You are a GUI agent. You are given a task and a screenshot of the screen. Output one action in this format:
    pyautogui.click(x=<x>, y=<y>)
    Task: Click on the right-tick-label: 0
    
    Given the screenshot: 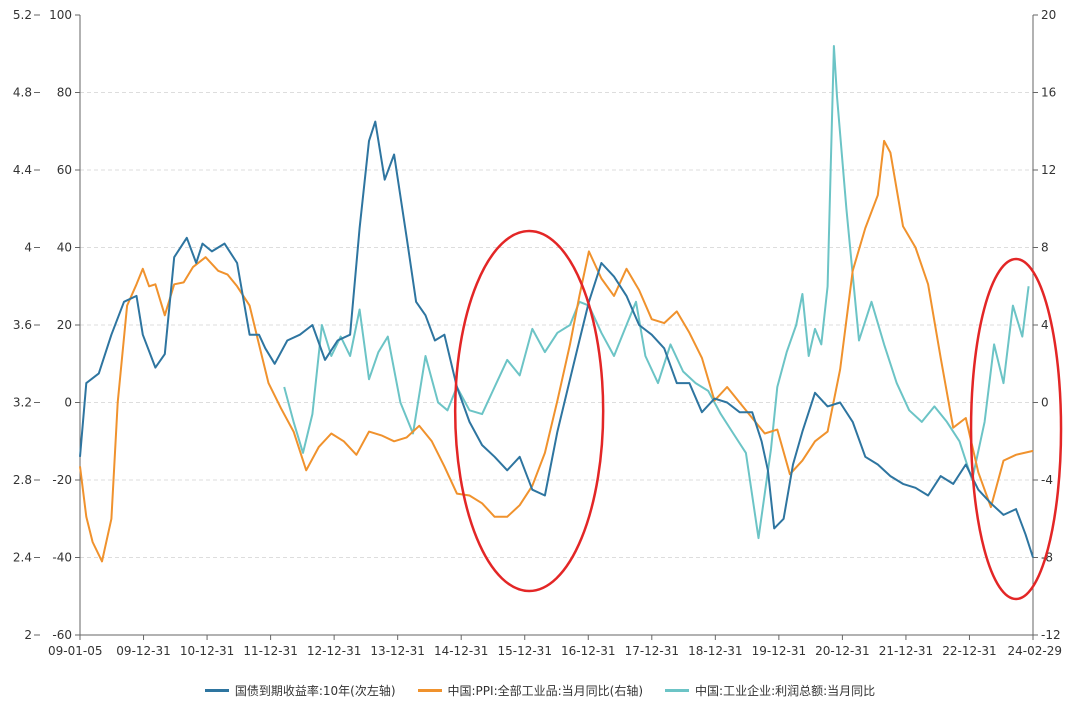 What is the action you would take?
    pyautogui.click(x=1045, y=403)
    